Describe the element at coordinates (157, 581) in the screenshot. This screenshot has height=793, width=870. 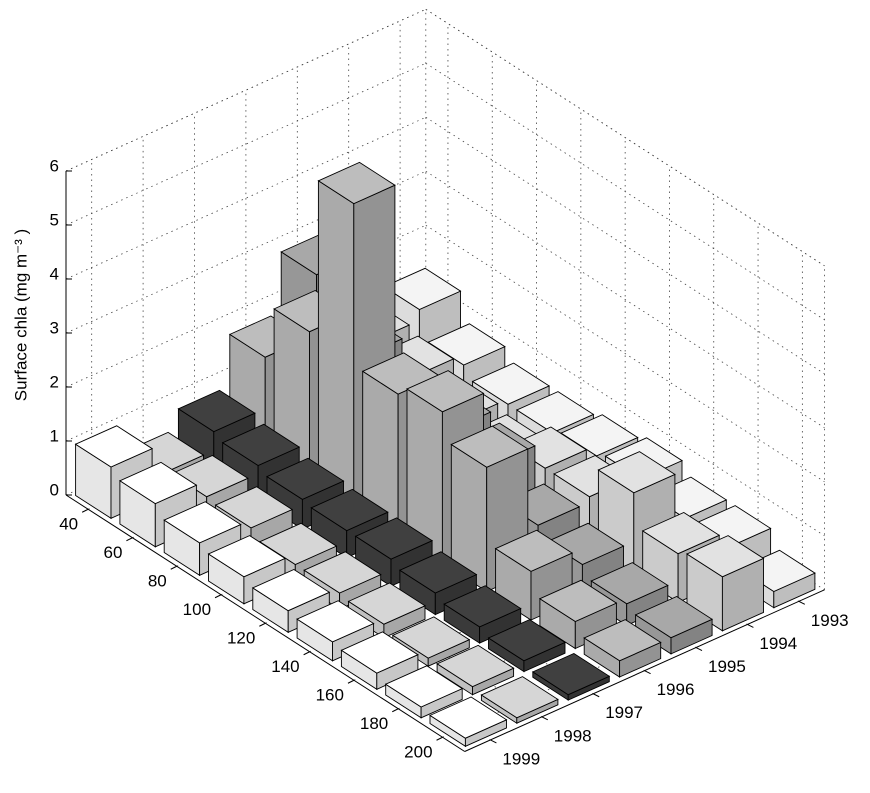
I see `x-tick-label: 80` at that location.